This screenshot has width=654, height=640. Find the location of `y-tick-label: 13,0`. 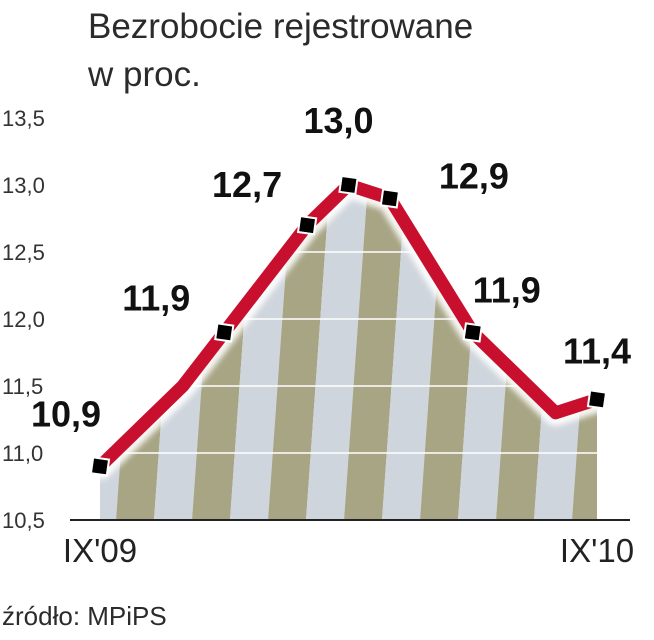

y-tick-label: 13,0 is located at coordinates (23, 185).